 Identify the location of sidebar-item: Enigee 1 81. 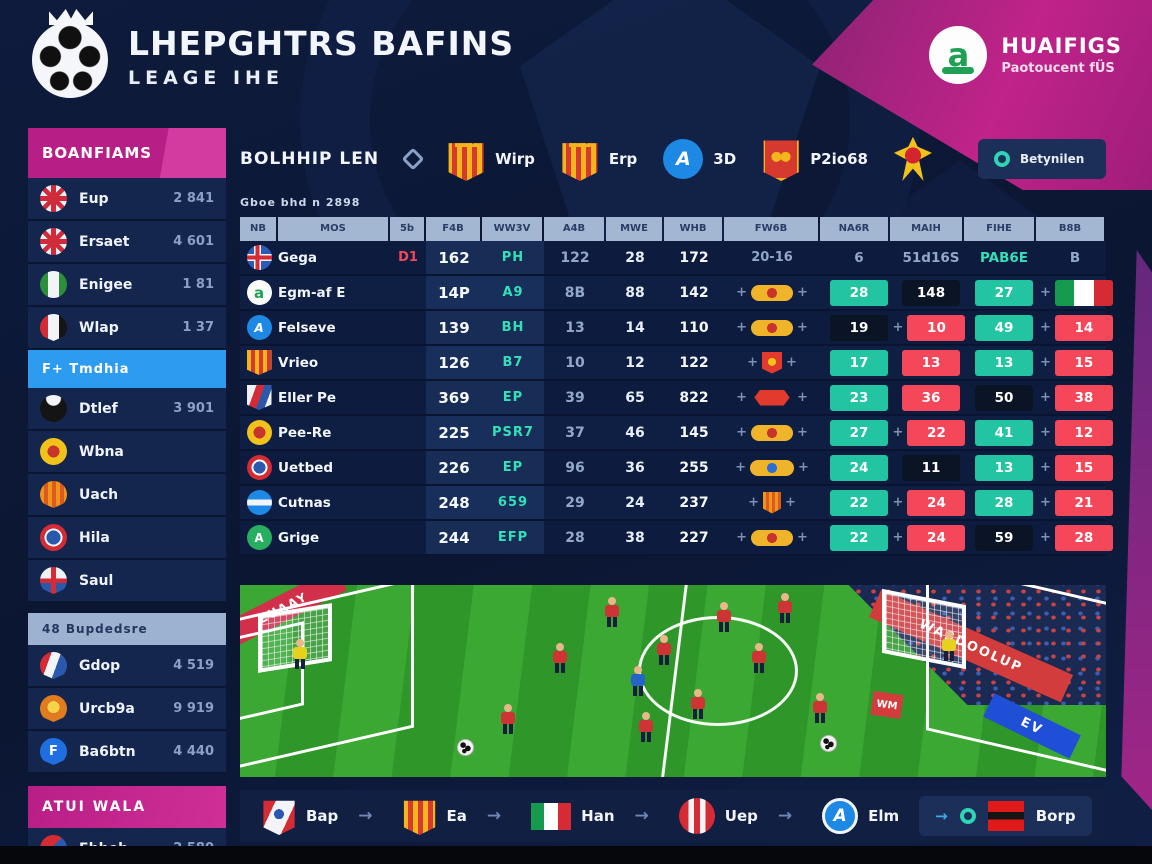
(127, 285).